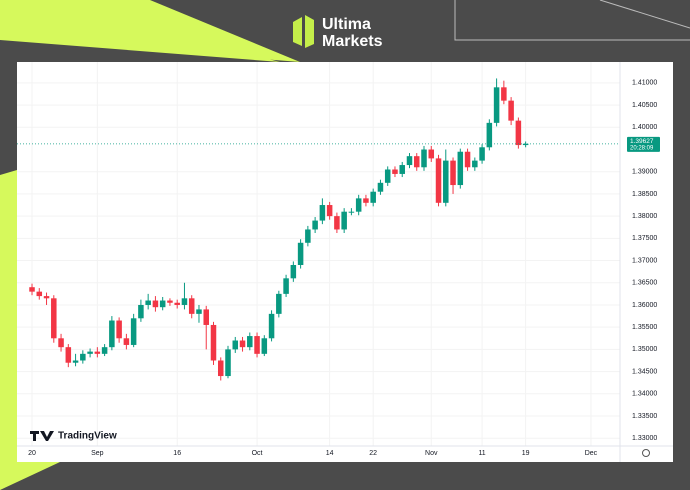 Image resolution: width=690 pixels, height=490 pixels. What do you see at coordinates (642, 141) in the screenshot?
I see `last-price-label: 1.39627` at bounding box center [642, 141].